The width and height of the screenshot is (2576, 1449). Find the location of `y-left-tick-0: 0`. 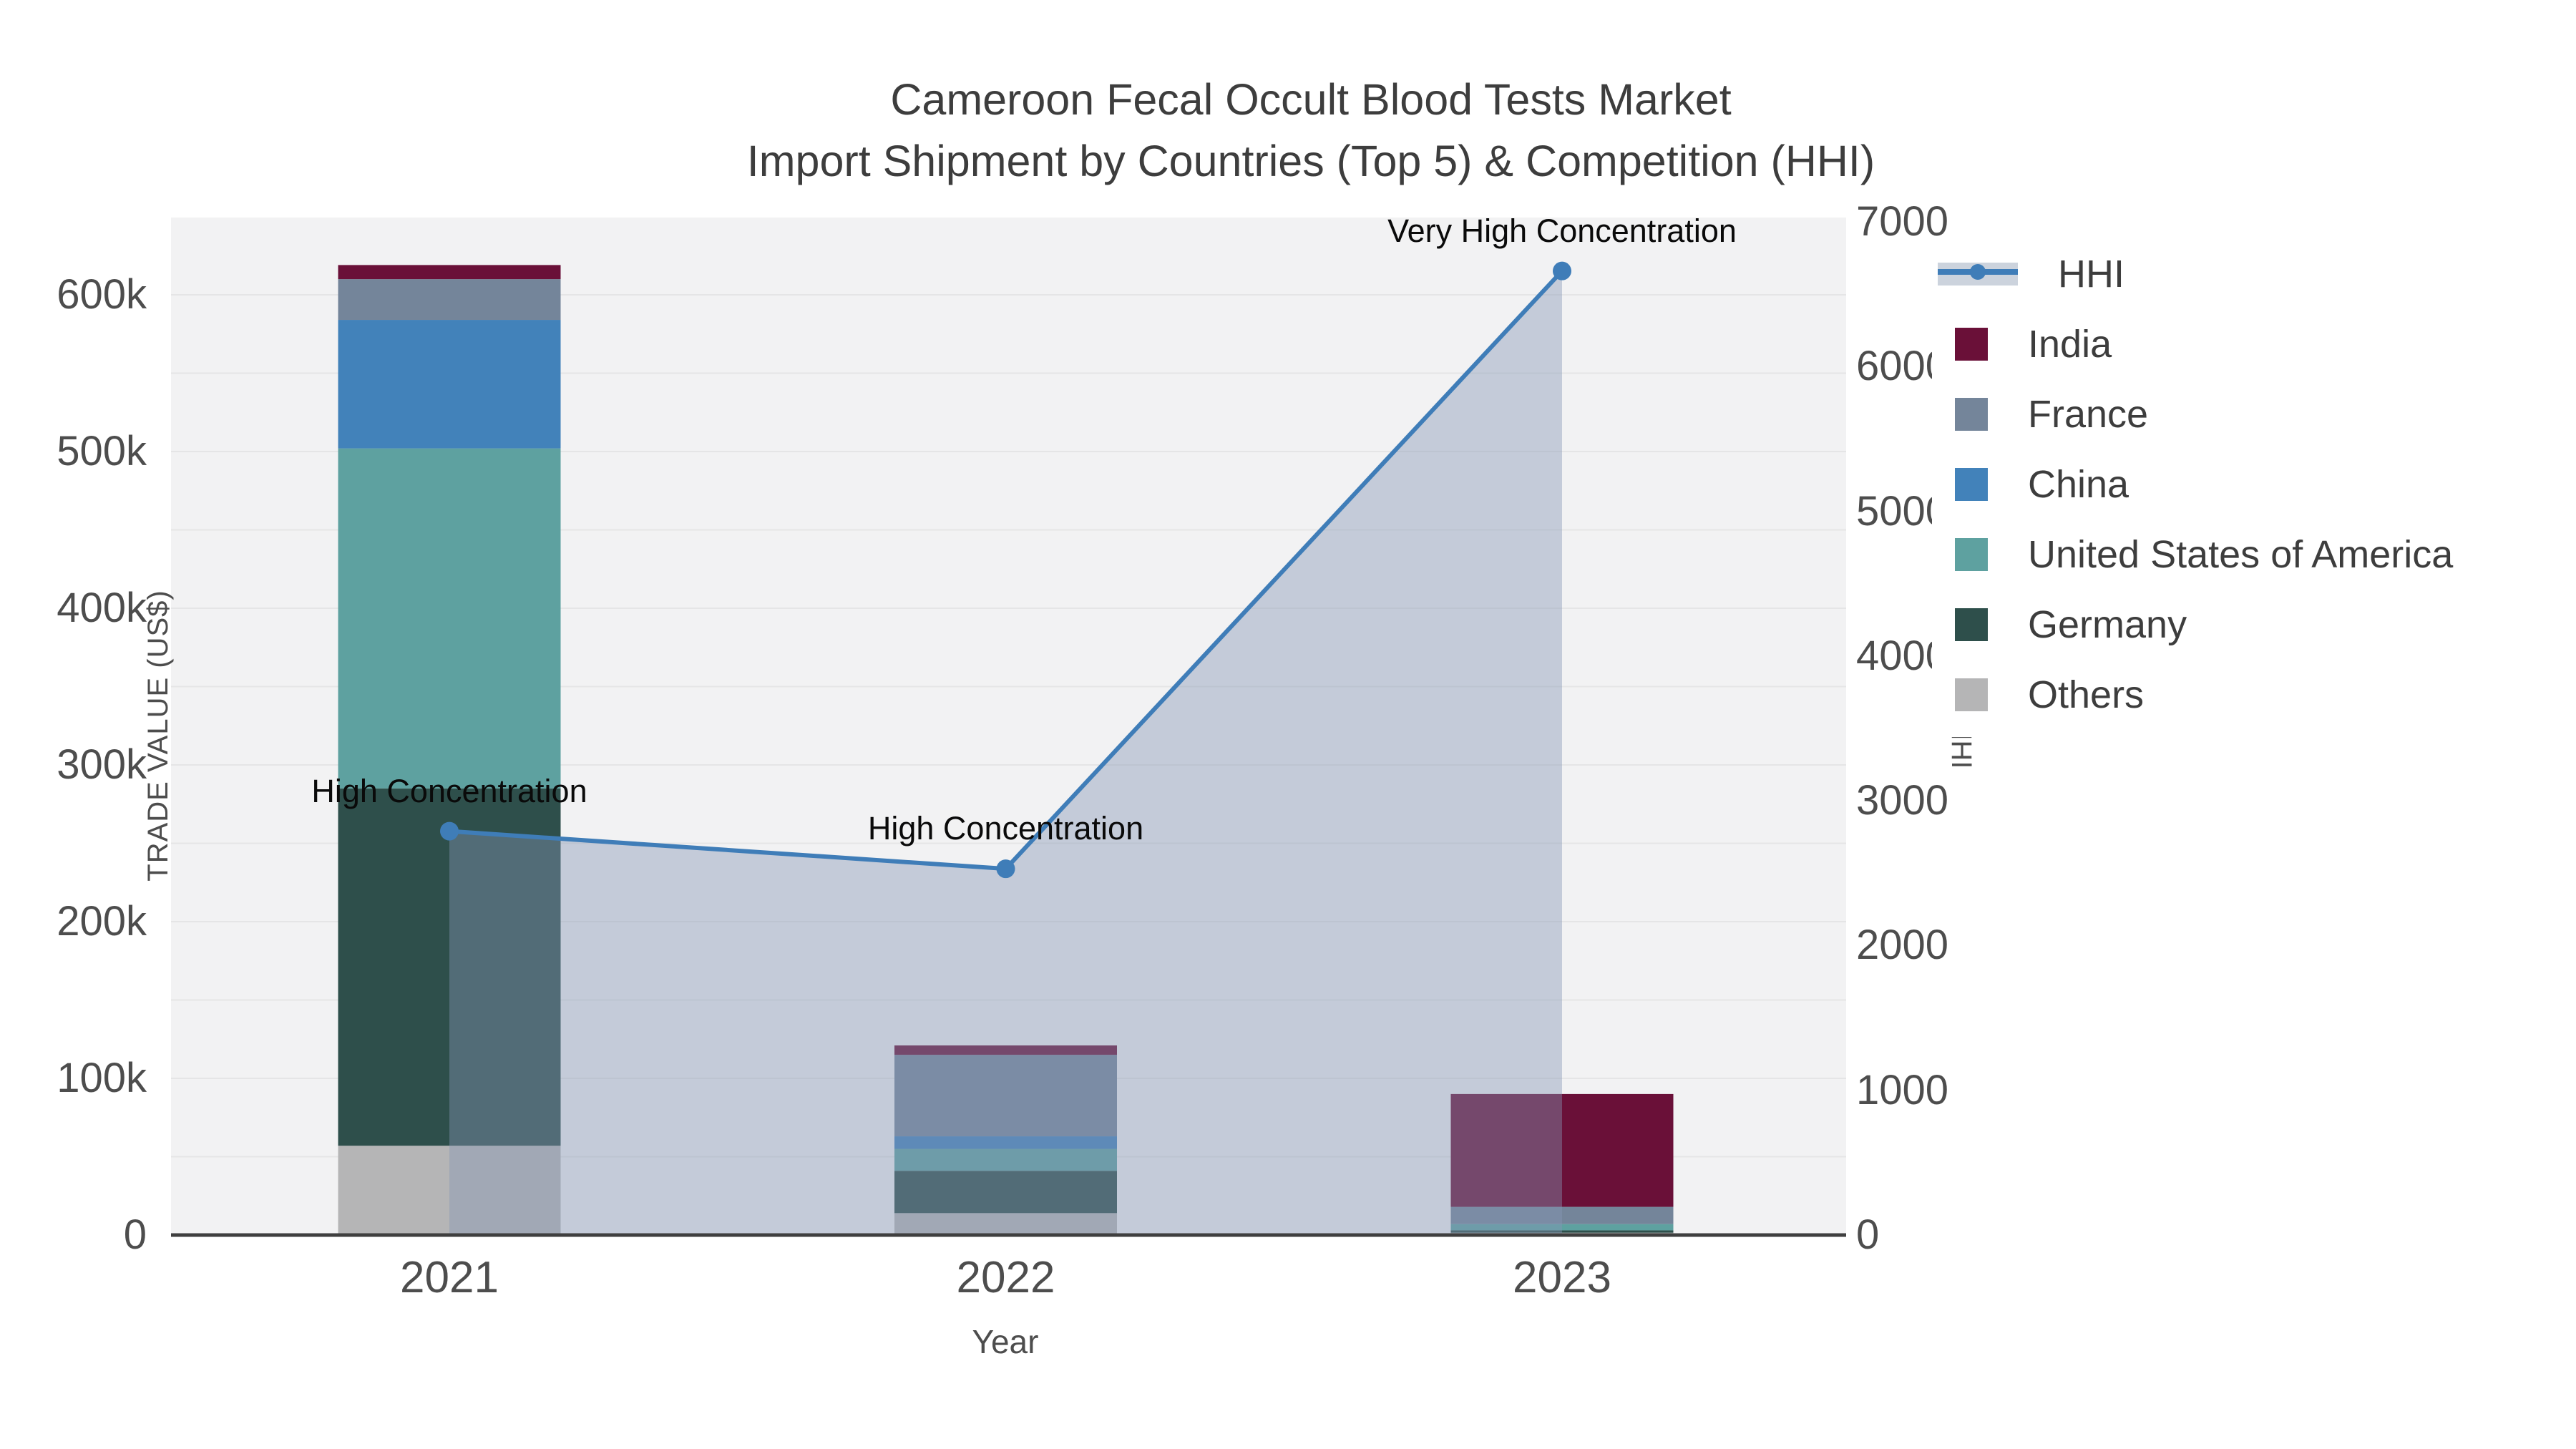

y-left-tick-0: 0 is located at coordinates (135, 1234).